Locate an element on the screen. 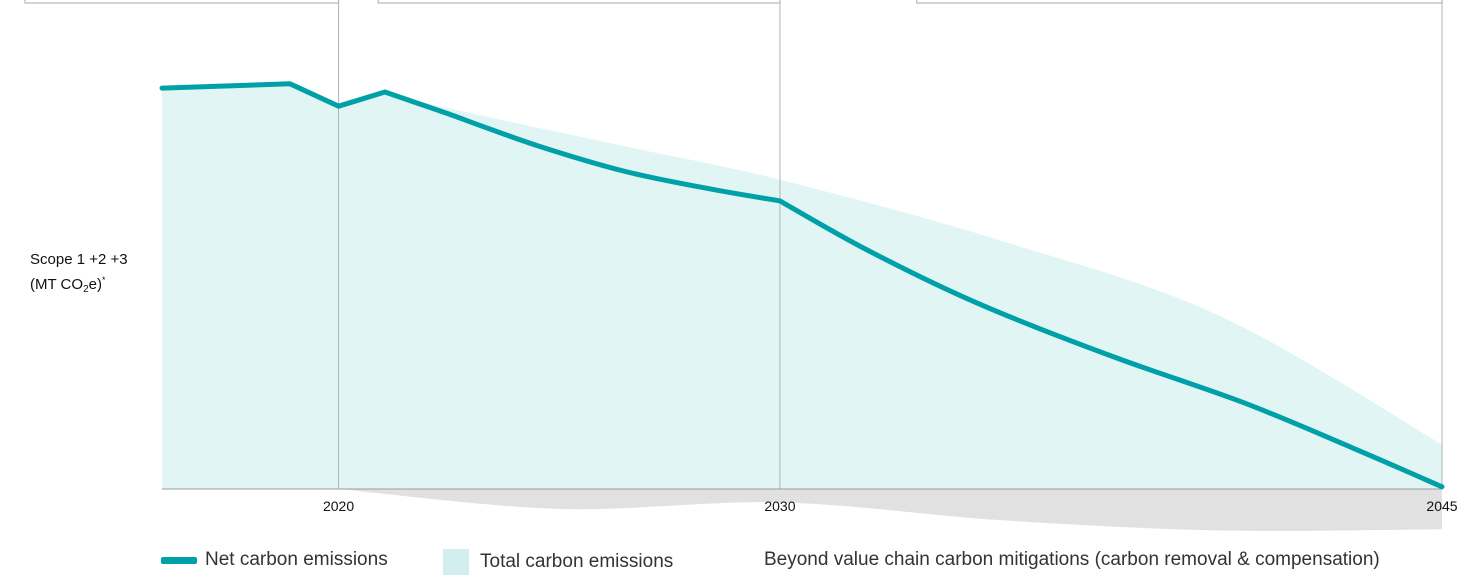  legend-total-label: Total carbon emissions is located at coordinates (577, 561).